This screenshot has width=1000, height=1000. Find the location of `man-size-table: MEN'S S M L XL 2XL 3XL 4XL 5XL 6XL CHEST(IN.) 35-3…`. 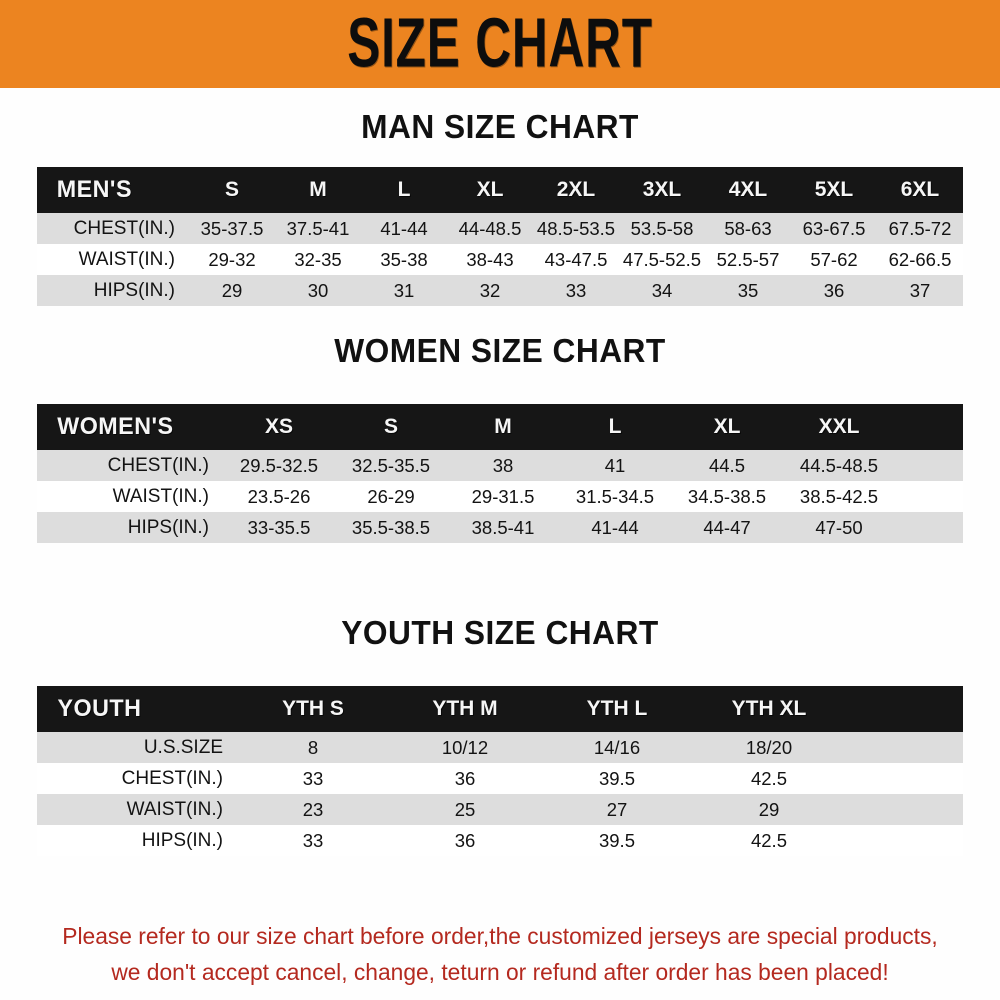

man-size-table: MEN'S S M L XL 2XL 3XL 4XL 5XL 6XL CHEST(IN.) 35-3… is located at coordinates (500, 236).